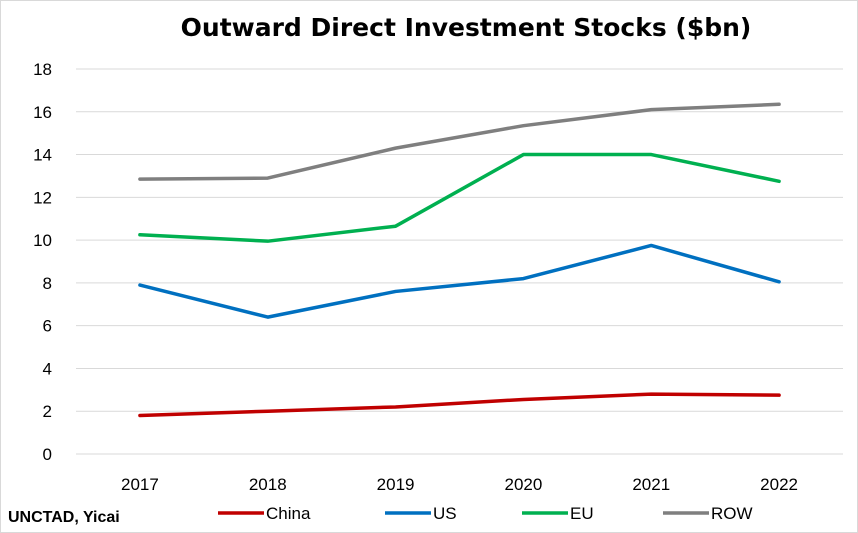 This screenshot has height=533, width=858. What do you see at coordinates (396, 484) in the screenshot?
I see `x-tick-label: 2019` at bounding box center [396, 484].